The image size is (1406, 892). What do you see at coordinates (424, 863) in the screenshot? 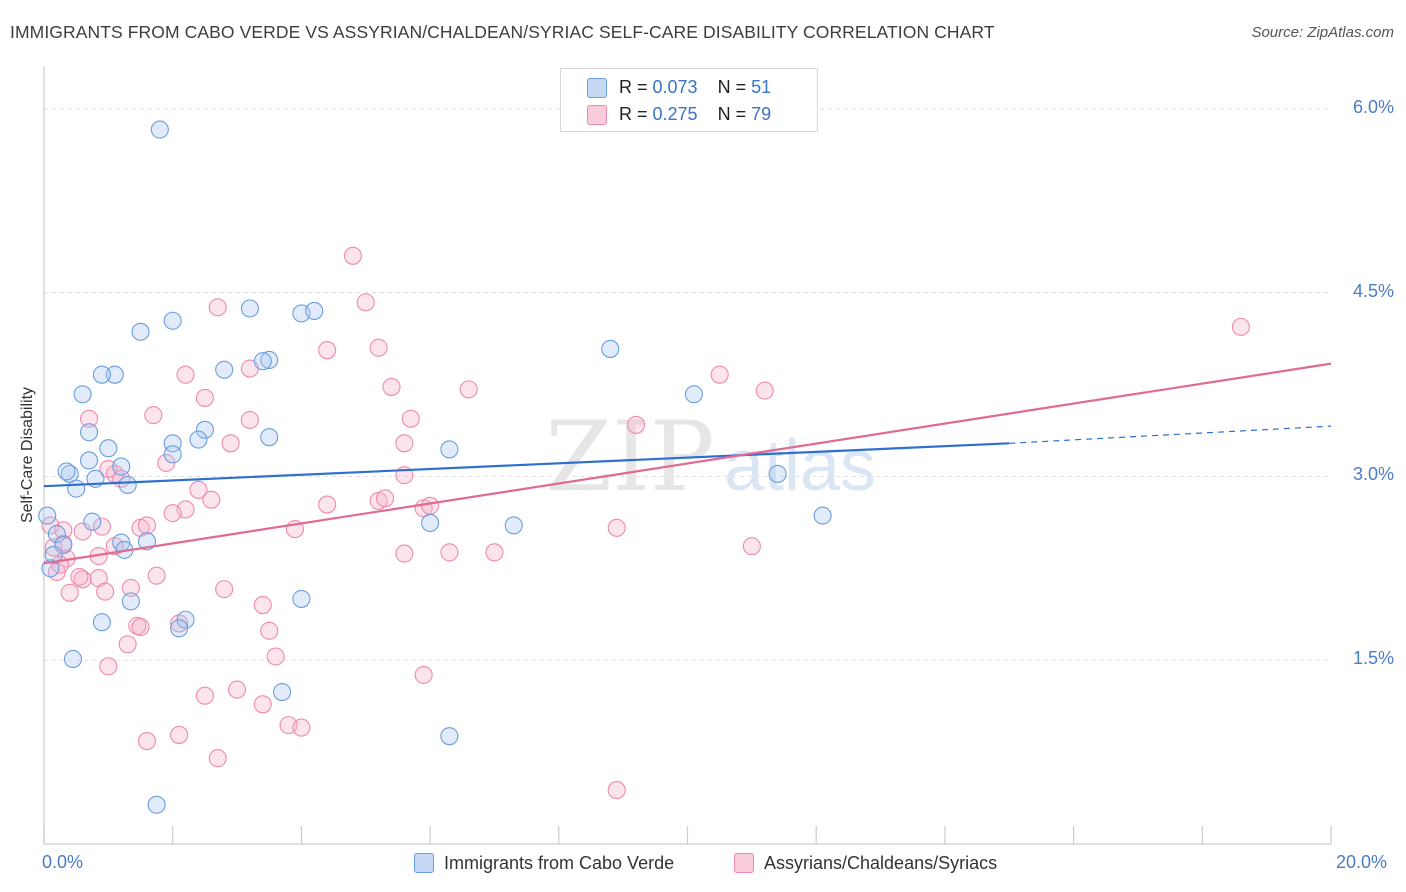
I see `bottom-legend-swatch-blue` at bounding box center [424, 863].